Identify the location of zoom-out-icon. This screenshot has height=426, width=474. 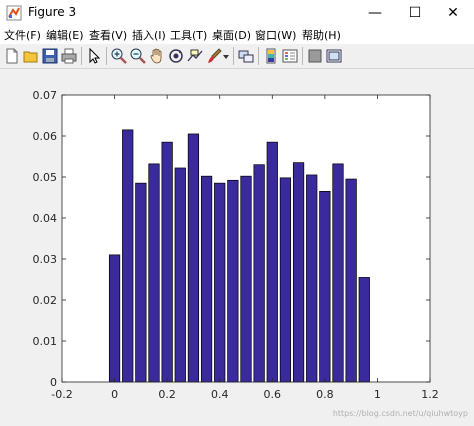
(138, 56).